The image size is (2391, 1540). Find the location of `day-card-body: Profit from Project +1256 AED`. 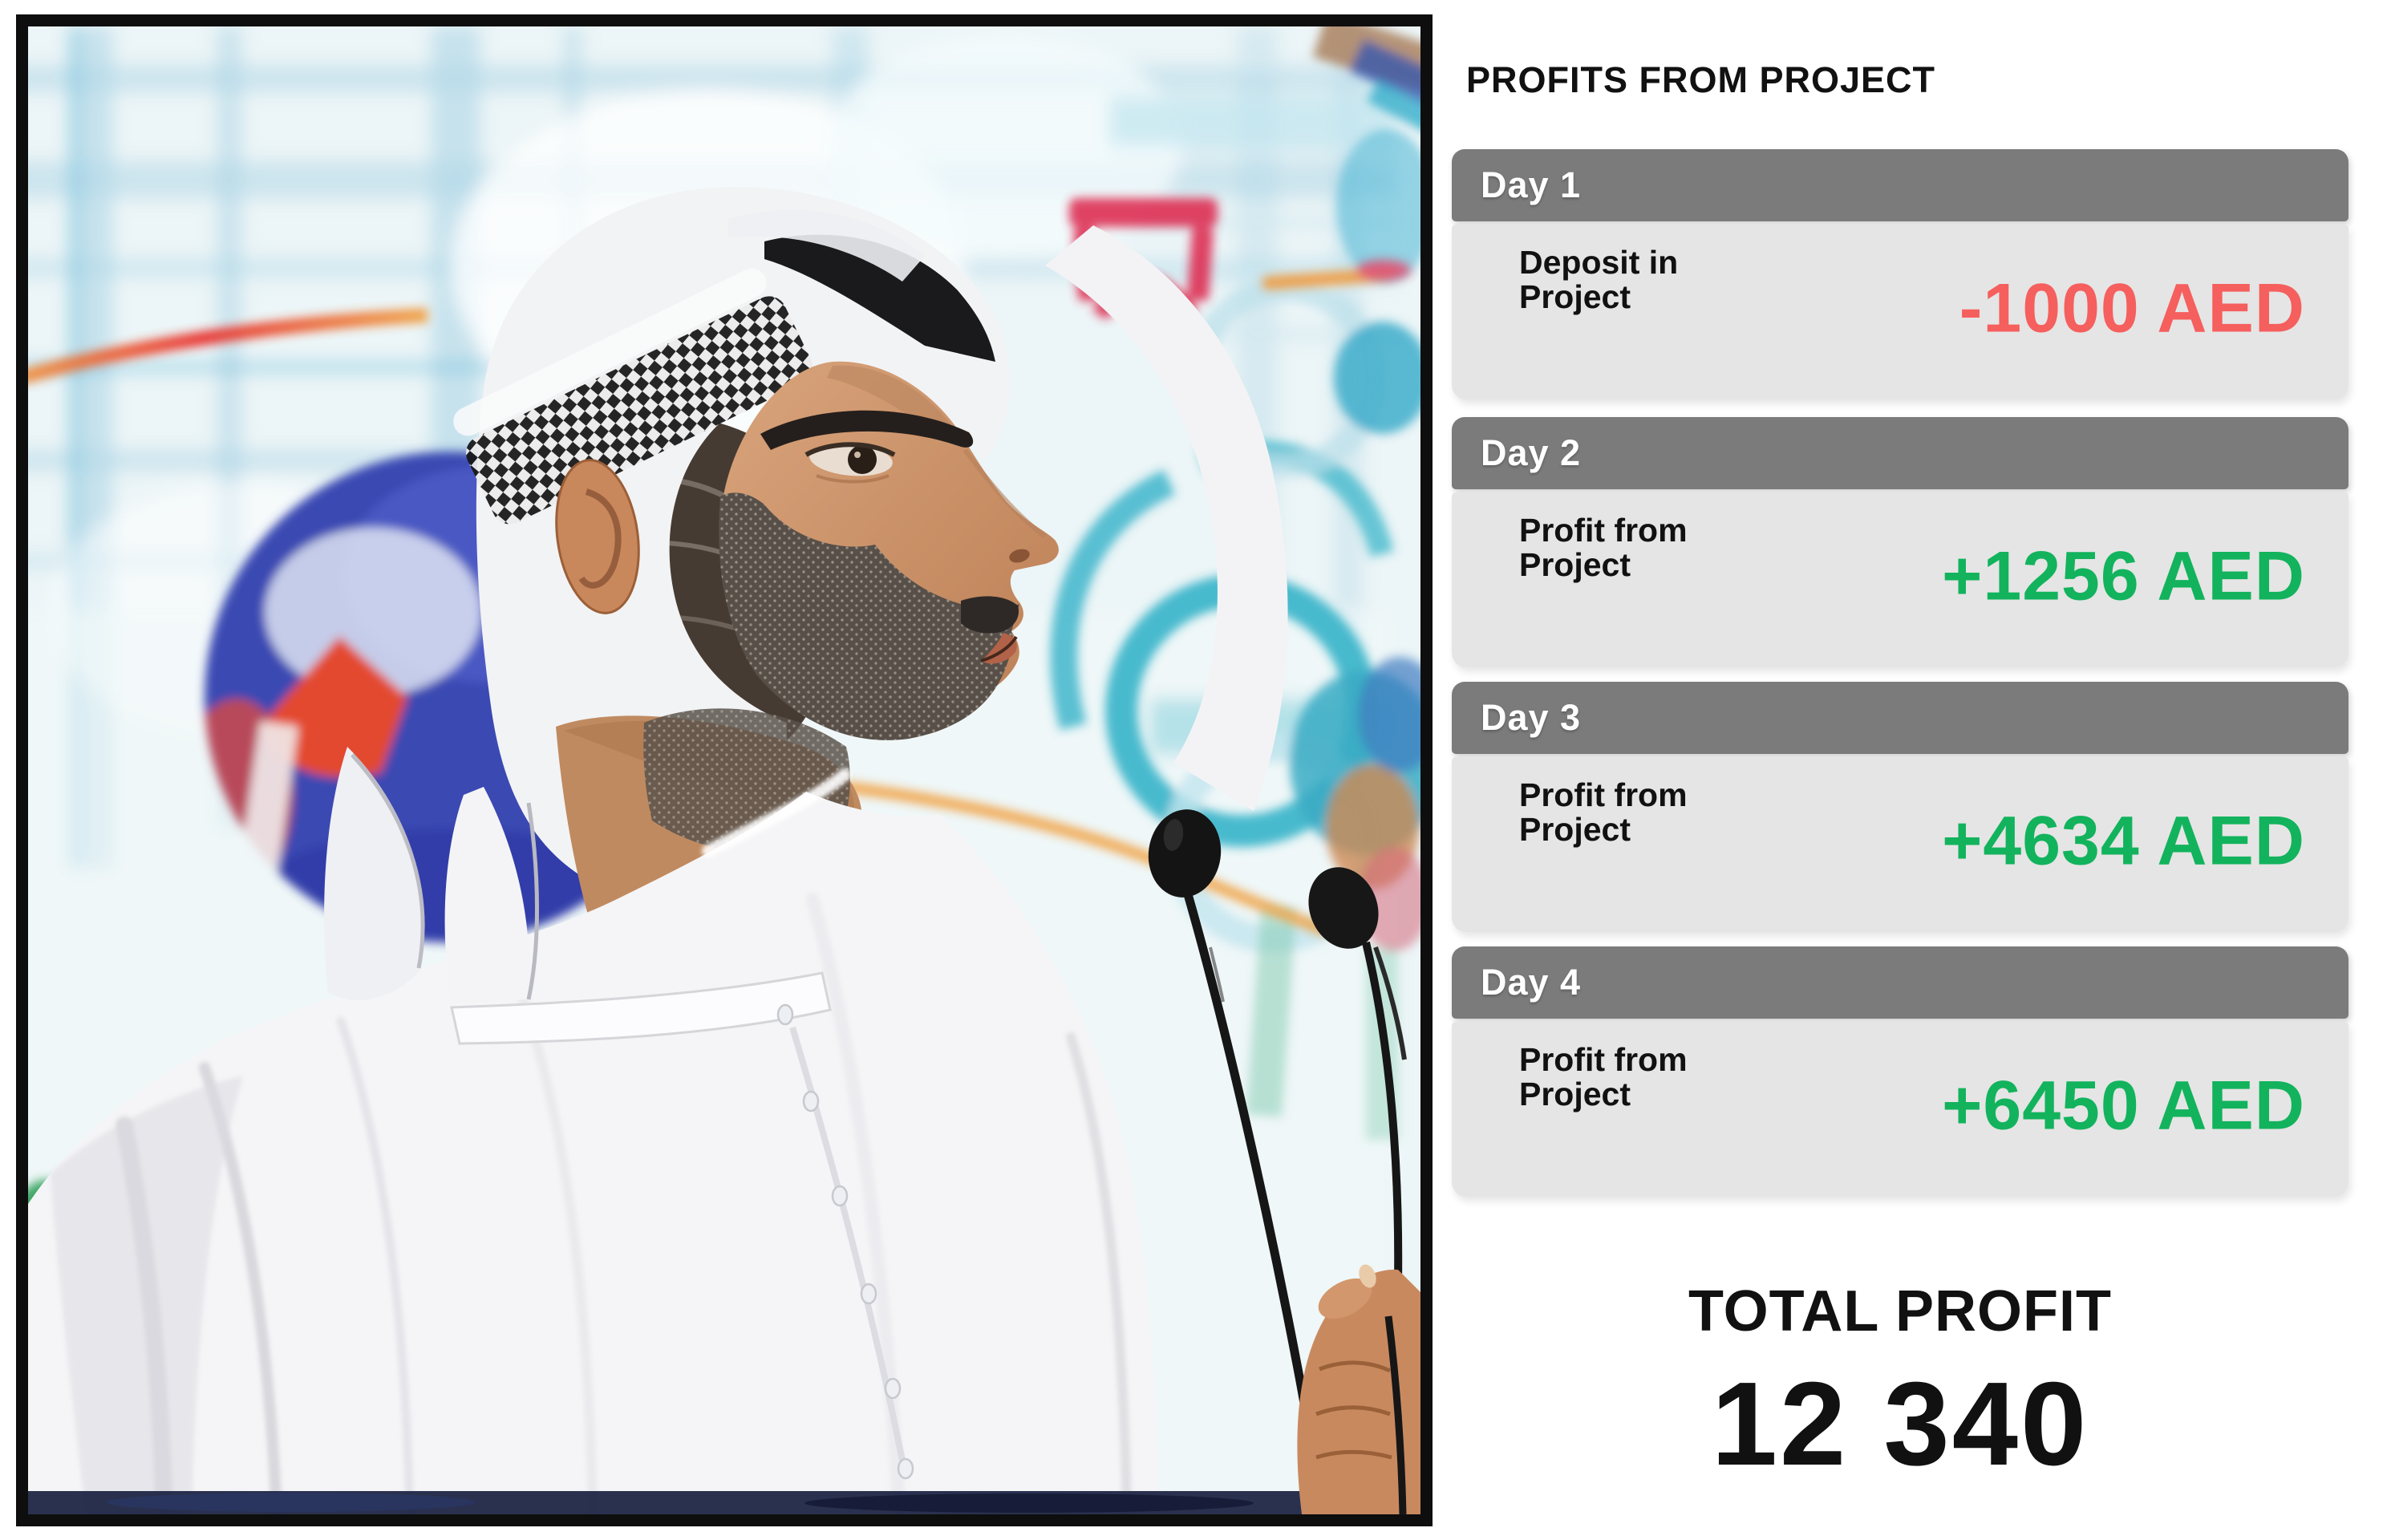

day-card-body: Profit from Project +1256 AED is located at coordinates (1900, 579).